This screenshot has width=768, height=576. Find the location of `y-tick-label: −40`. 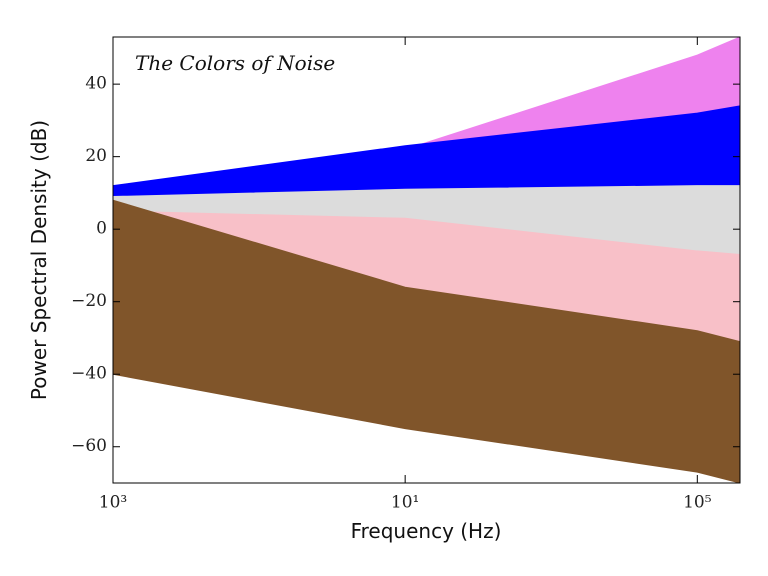

y-tick-label: −40 is located at coordinates (89, 374).